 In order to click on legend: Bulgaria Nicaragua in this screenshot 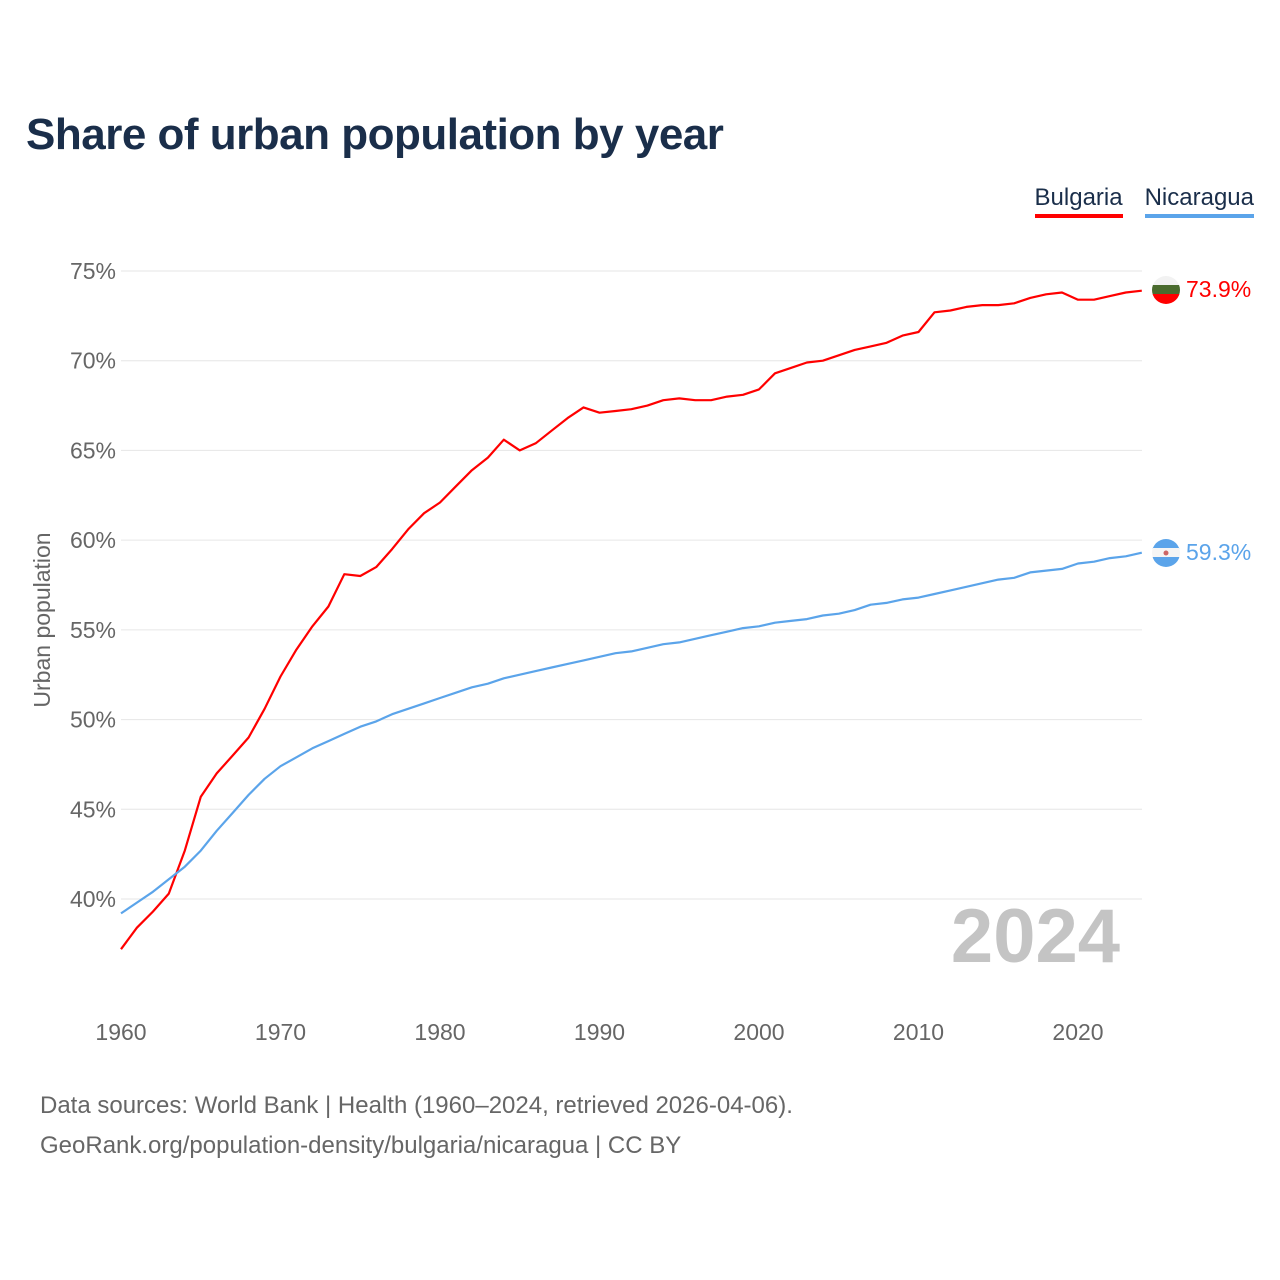, I will do `click(1144, 201)`.